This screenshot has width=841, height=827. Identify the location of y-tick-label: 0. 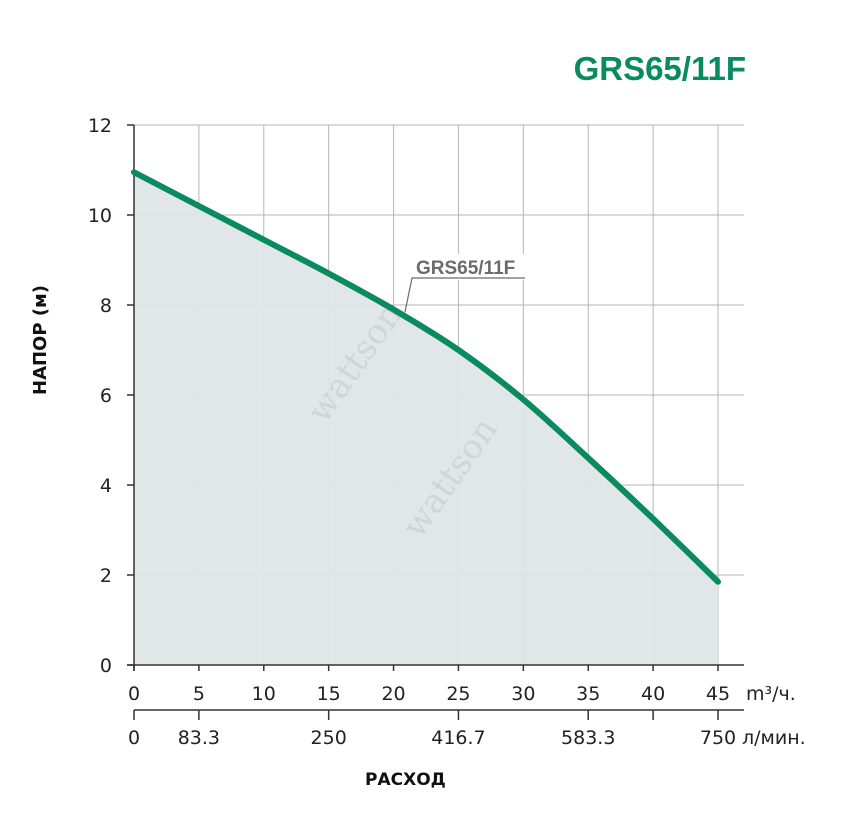
(106, 666).